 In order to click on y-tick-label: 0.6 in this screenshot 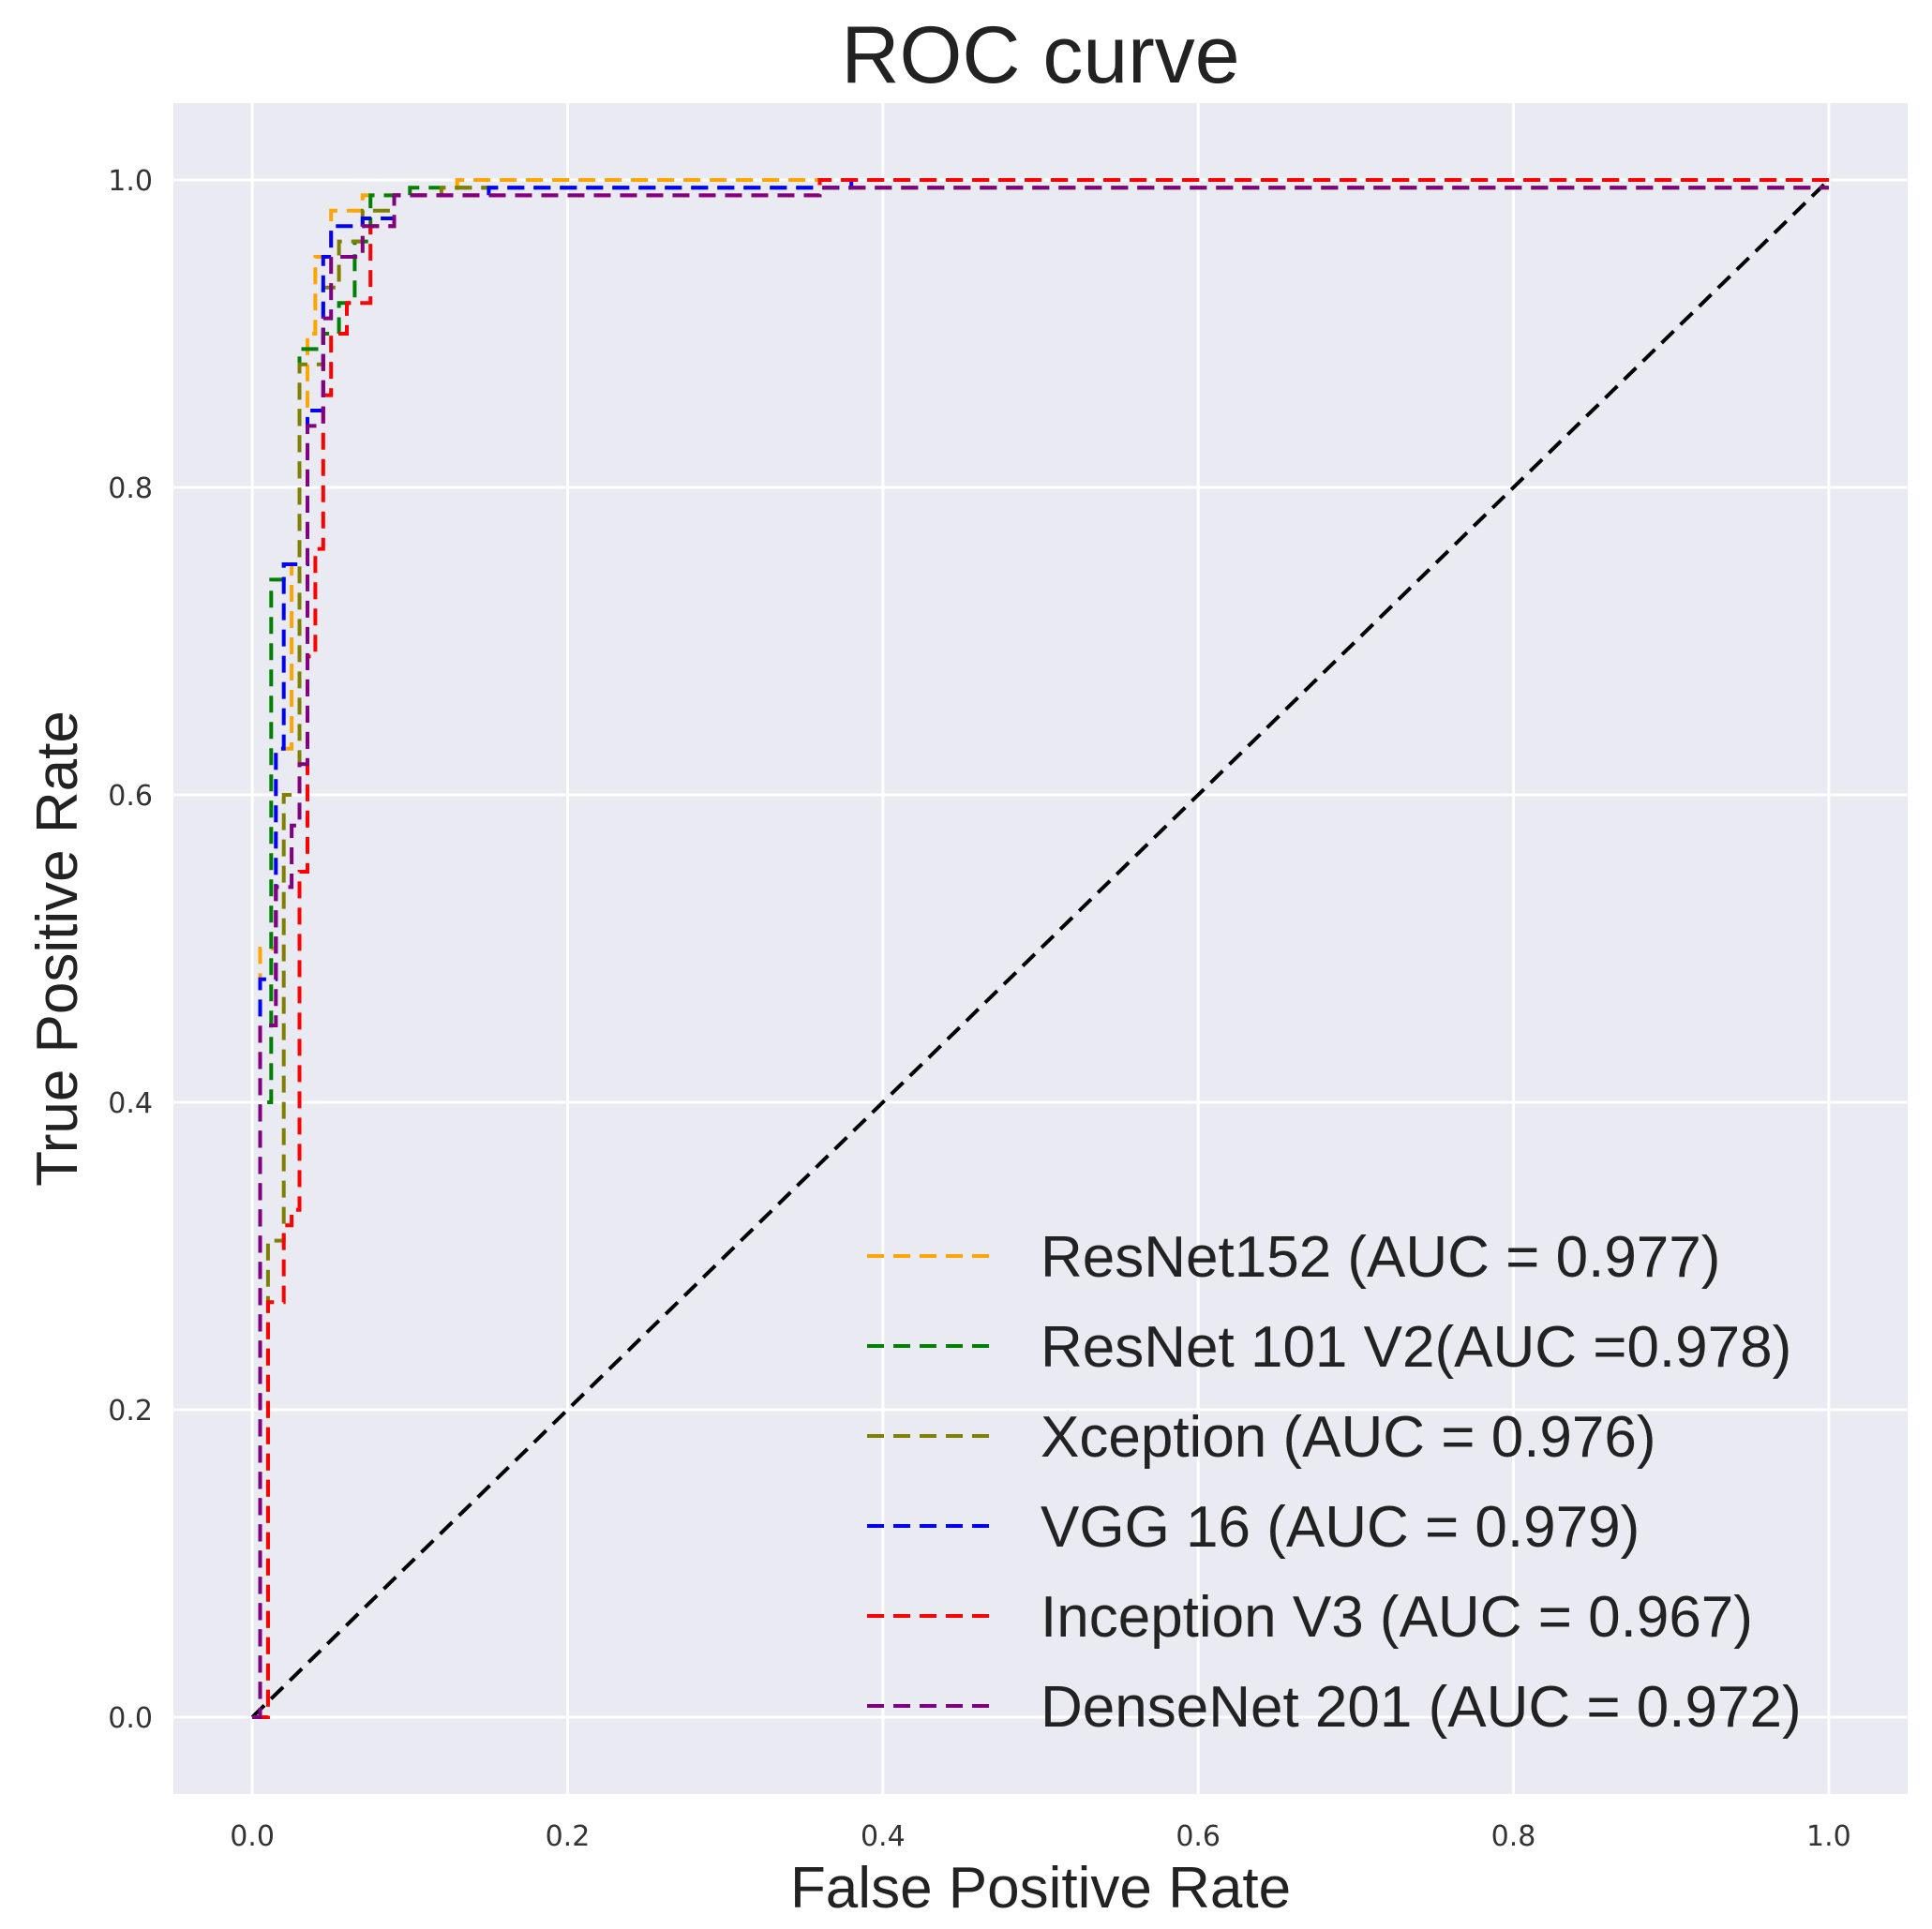, I will do `click(131, 796)`.